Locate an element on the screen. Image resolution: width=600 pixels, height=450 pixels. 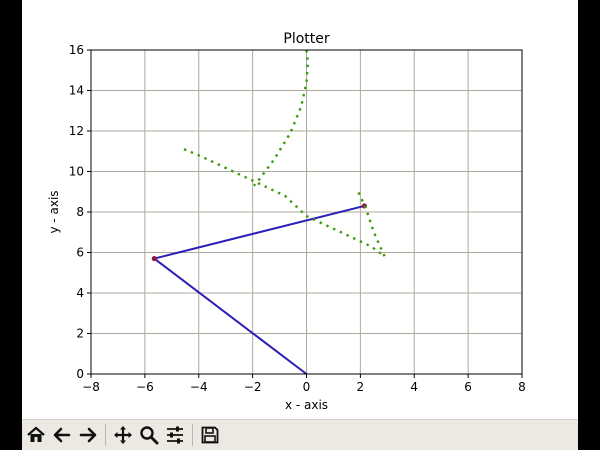
sliders-icon is located at coordinates (175, 435).